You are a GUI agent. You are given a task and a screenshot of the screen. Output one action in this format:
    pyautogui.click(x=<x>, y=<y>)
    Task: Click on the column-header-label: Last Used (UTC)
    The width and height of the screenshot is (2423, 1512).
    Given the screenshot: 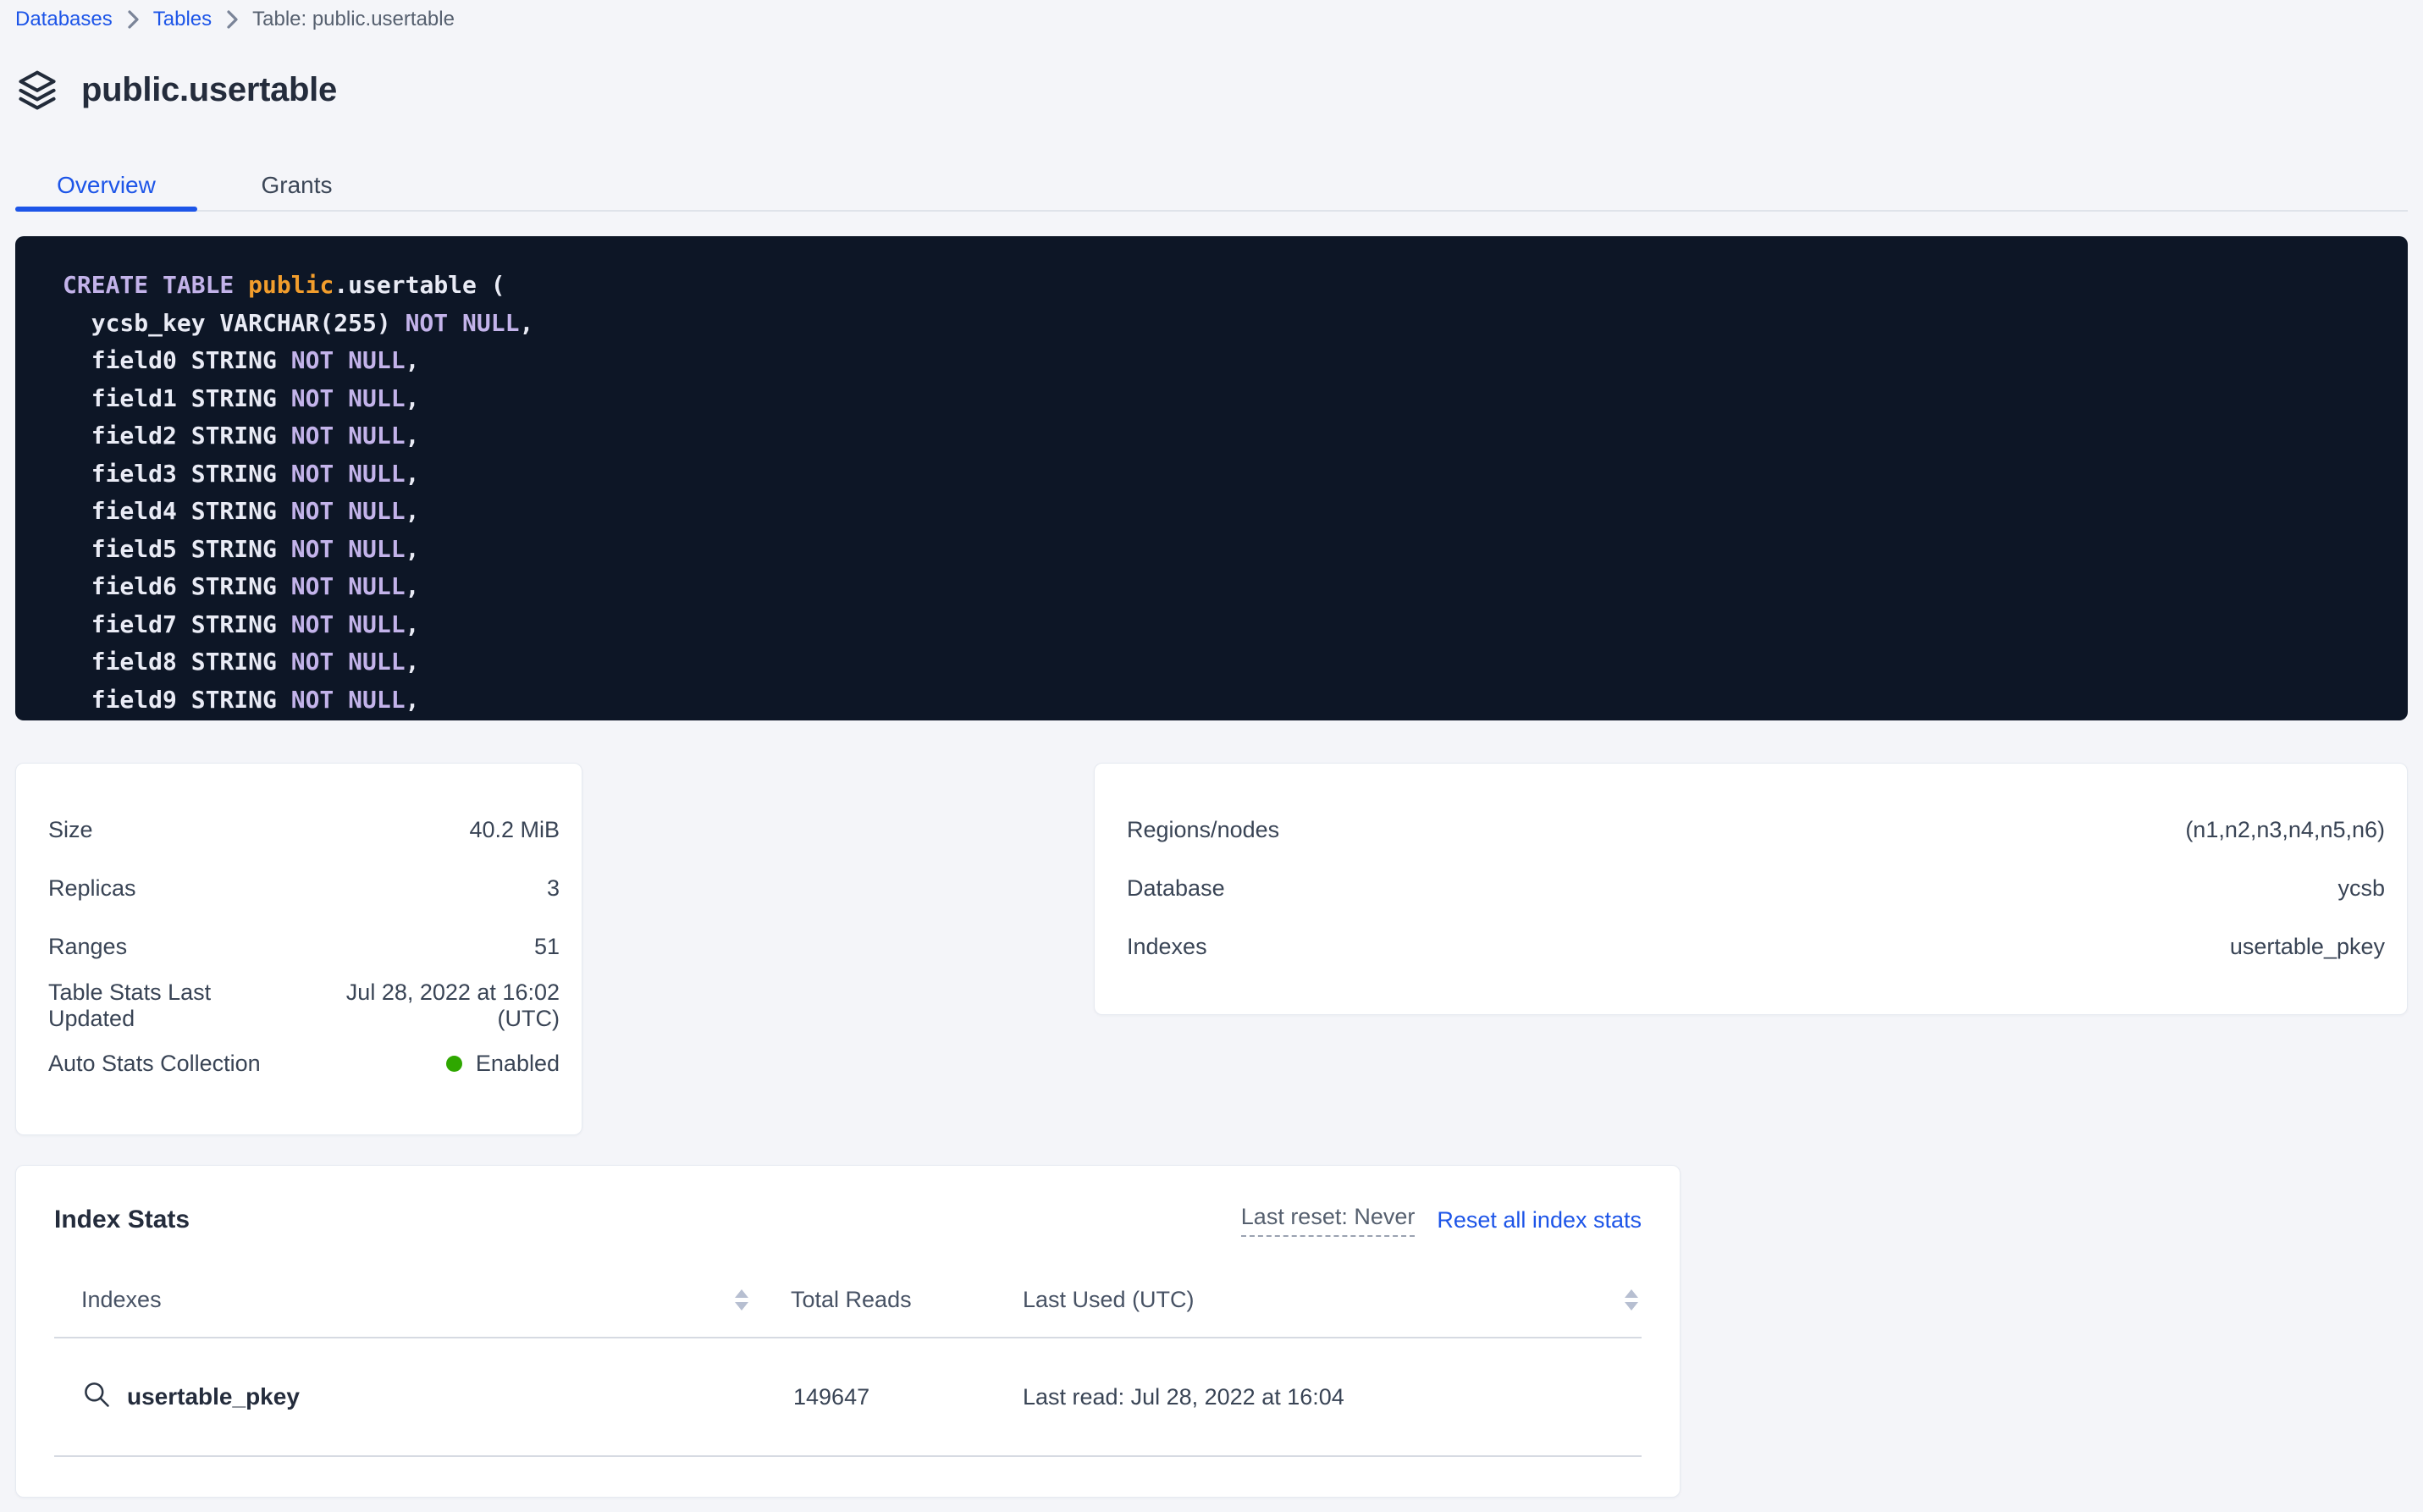 What is the action you would take?
    pyautogui.click(x=1109, y=1299)
    